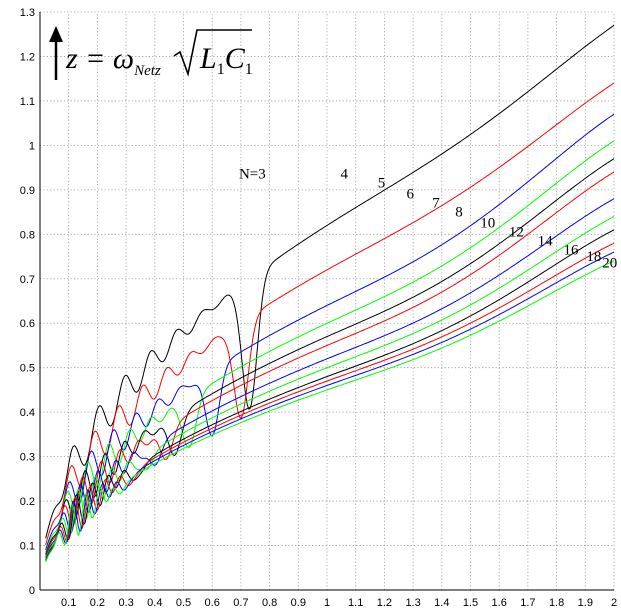  What do you see at coordinates (344, 175) in the screenshot?
I see `series-label: 4` at bounding box center [344, 175].